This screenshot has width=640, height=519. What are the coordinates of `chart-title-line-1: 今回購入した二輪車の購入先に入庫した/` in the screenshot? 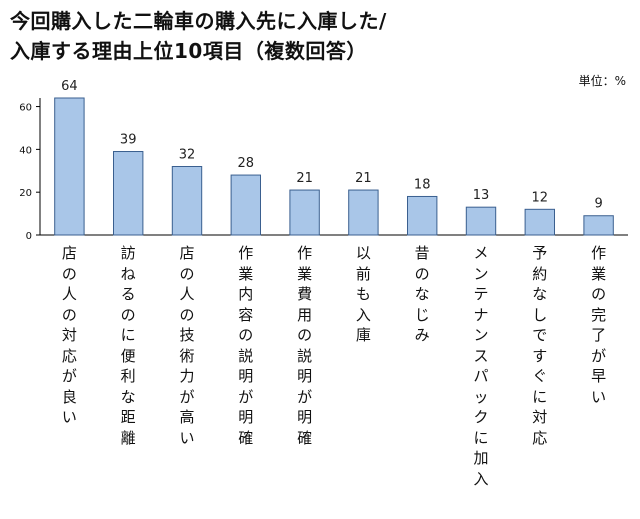 It's located at (198, 21).